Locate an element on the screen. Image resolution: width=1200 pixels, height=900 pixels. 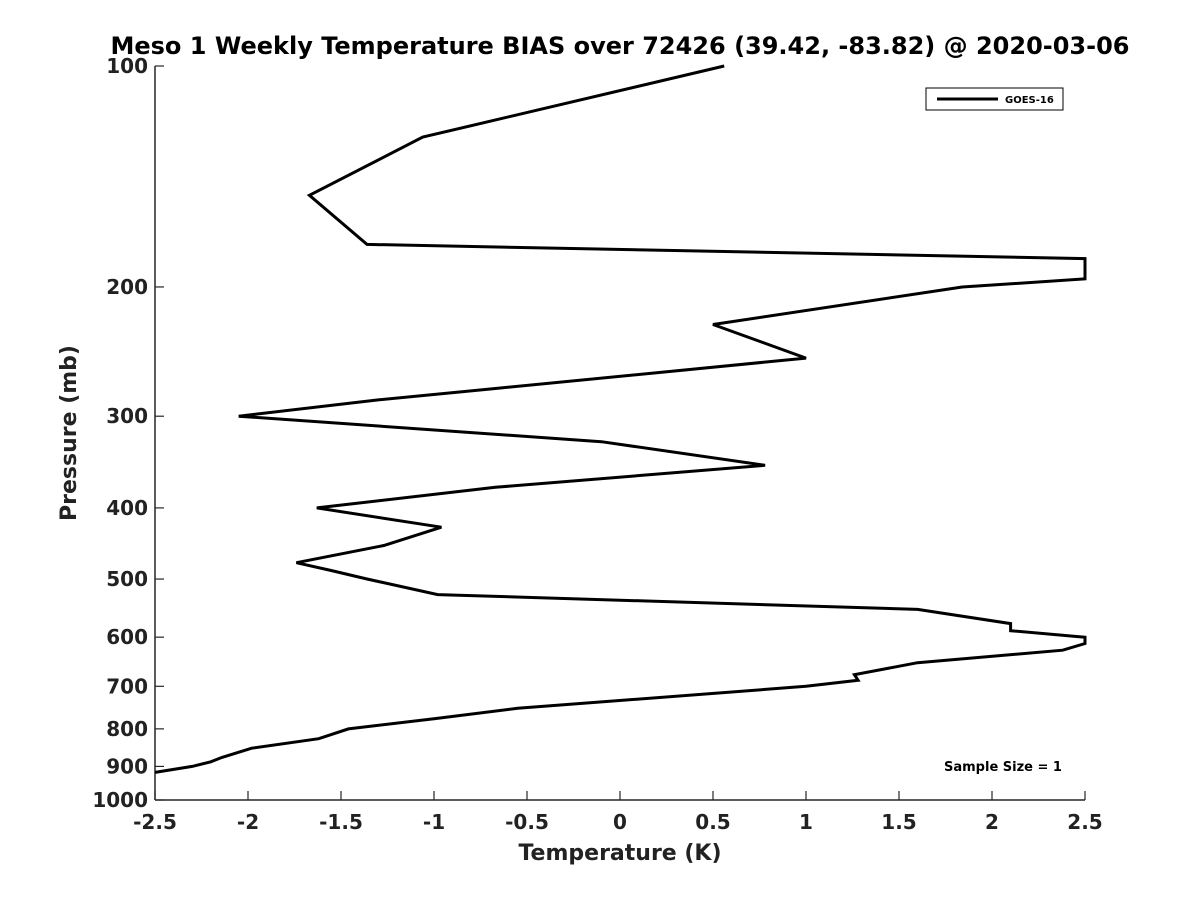
x-axis-ticks: -2.5 -2 -1.5 -1 -0.5 0 0.5 1 1.5 2 2.5 is located at coordinates (618, 812).